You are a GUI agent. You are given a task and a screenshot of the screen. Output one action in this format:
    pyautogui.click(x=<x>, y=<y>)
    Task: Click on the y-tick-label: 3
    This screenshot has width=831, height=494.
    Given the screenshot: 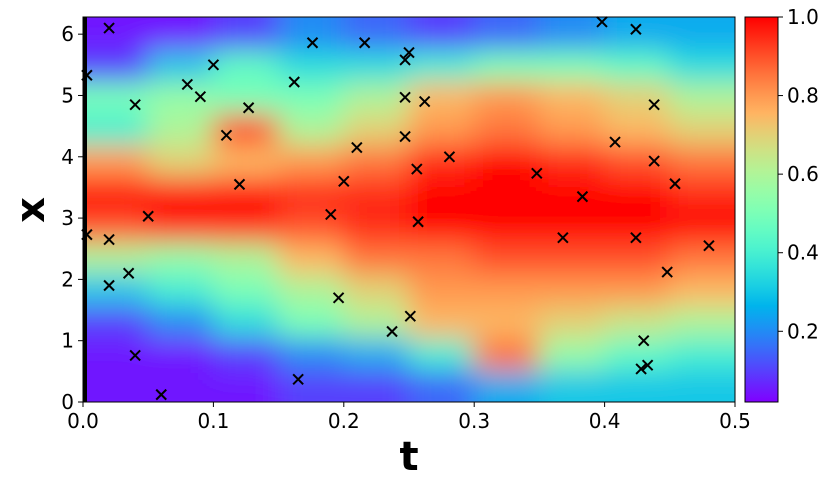 What is the action you would take?
    pyautogui.click(x=67, y=218)
    